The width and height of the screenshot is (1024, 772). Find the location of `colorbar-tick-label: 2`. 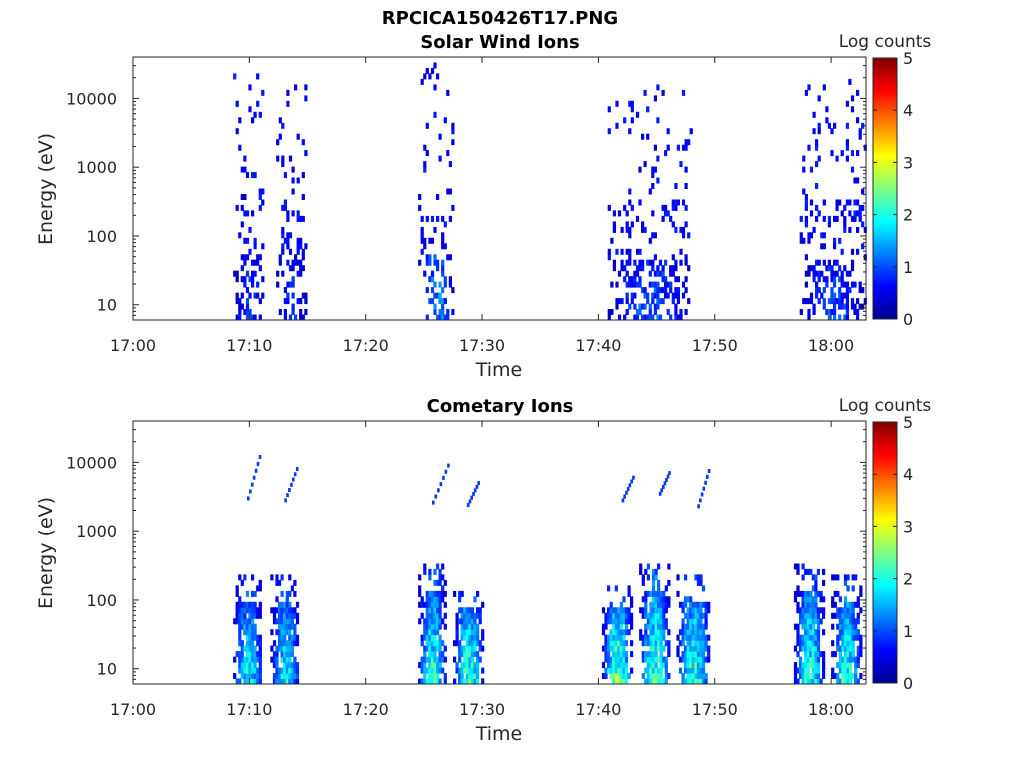

colorbar-tick-label: 2 is located at coordinates (908, 579).